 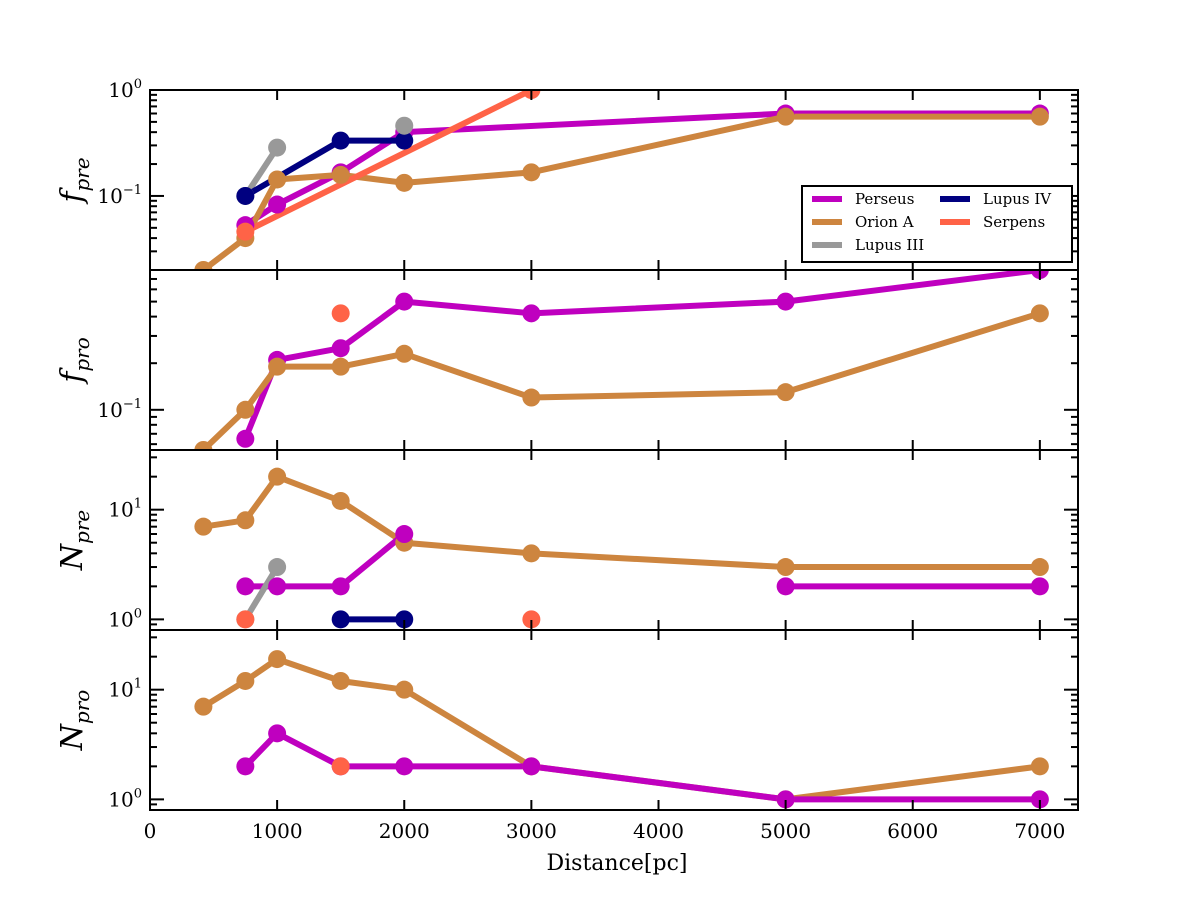 I want to click on N_pre-point-serpens, so click(x=531, y=619).